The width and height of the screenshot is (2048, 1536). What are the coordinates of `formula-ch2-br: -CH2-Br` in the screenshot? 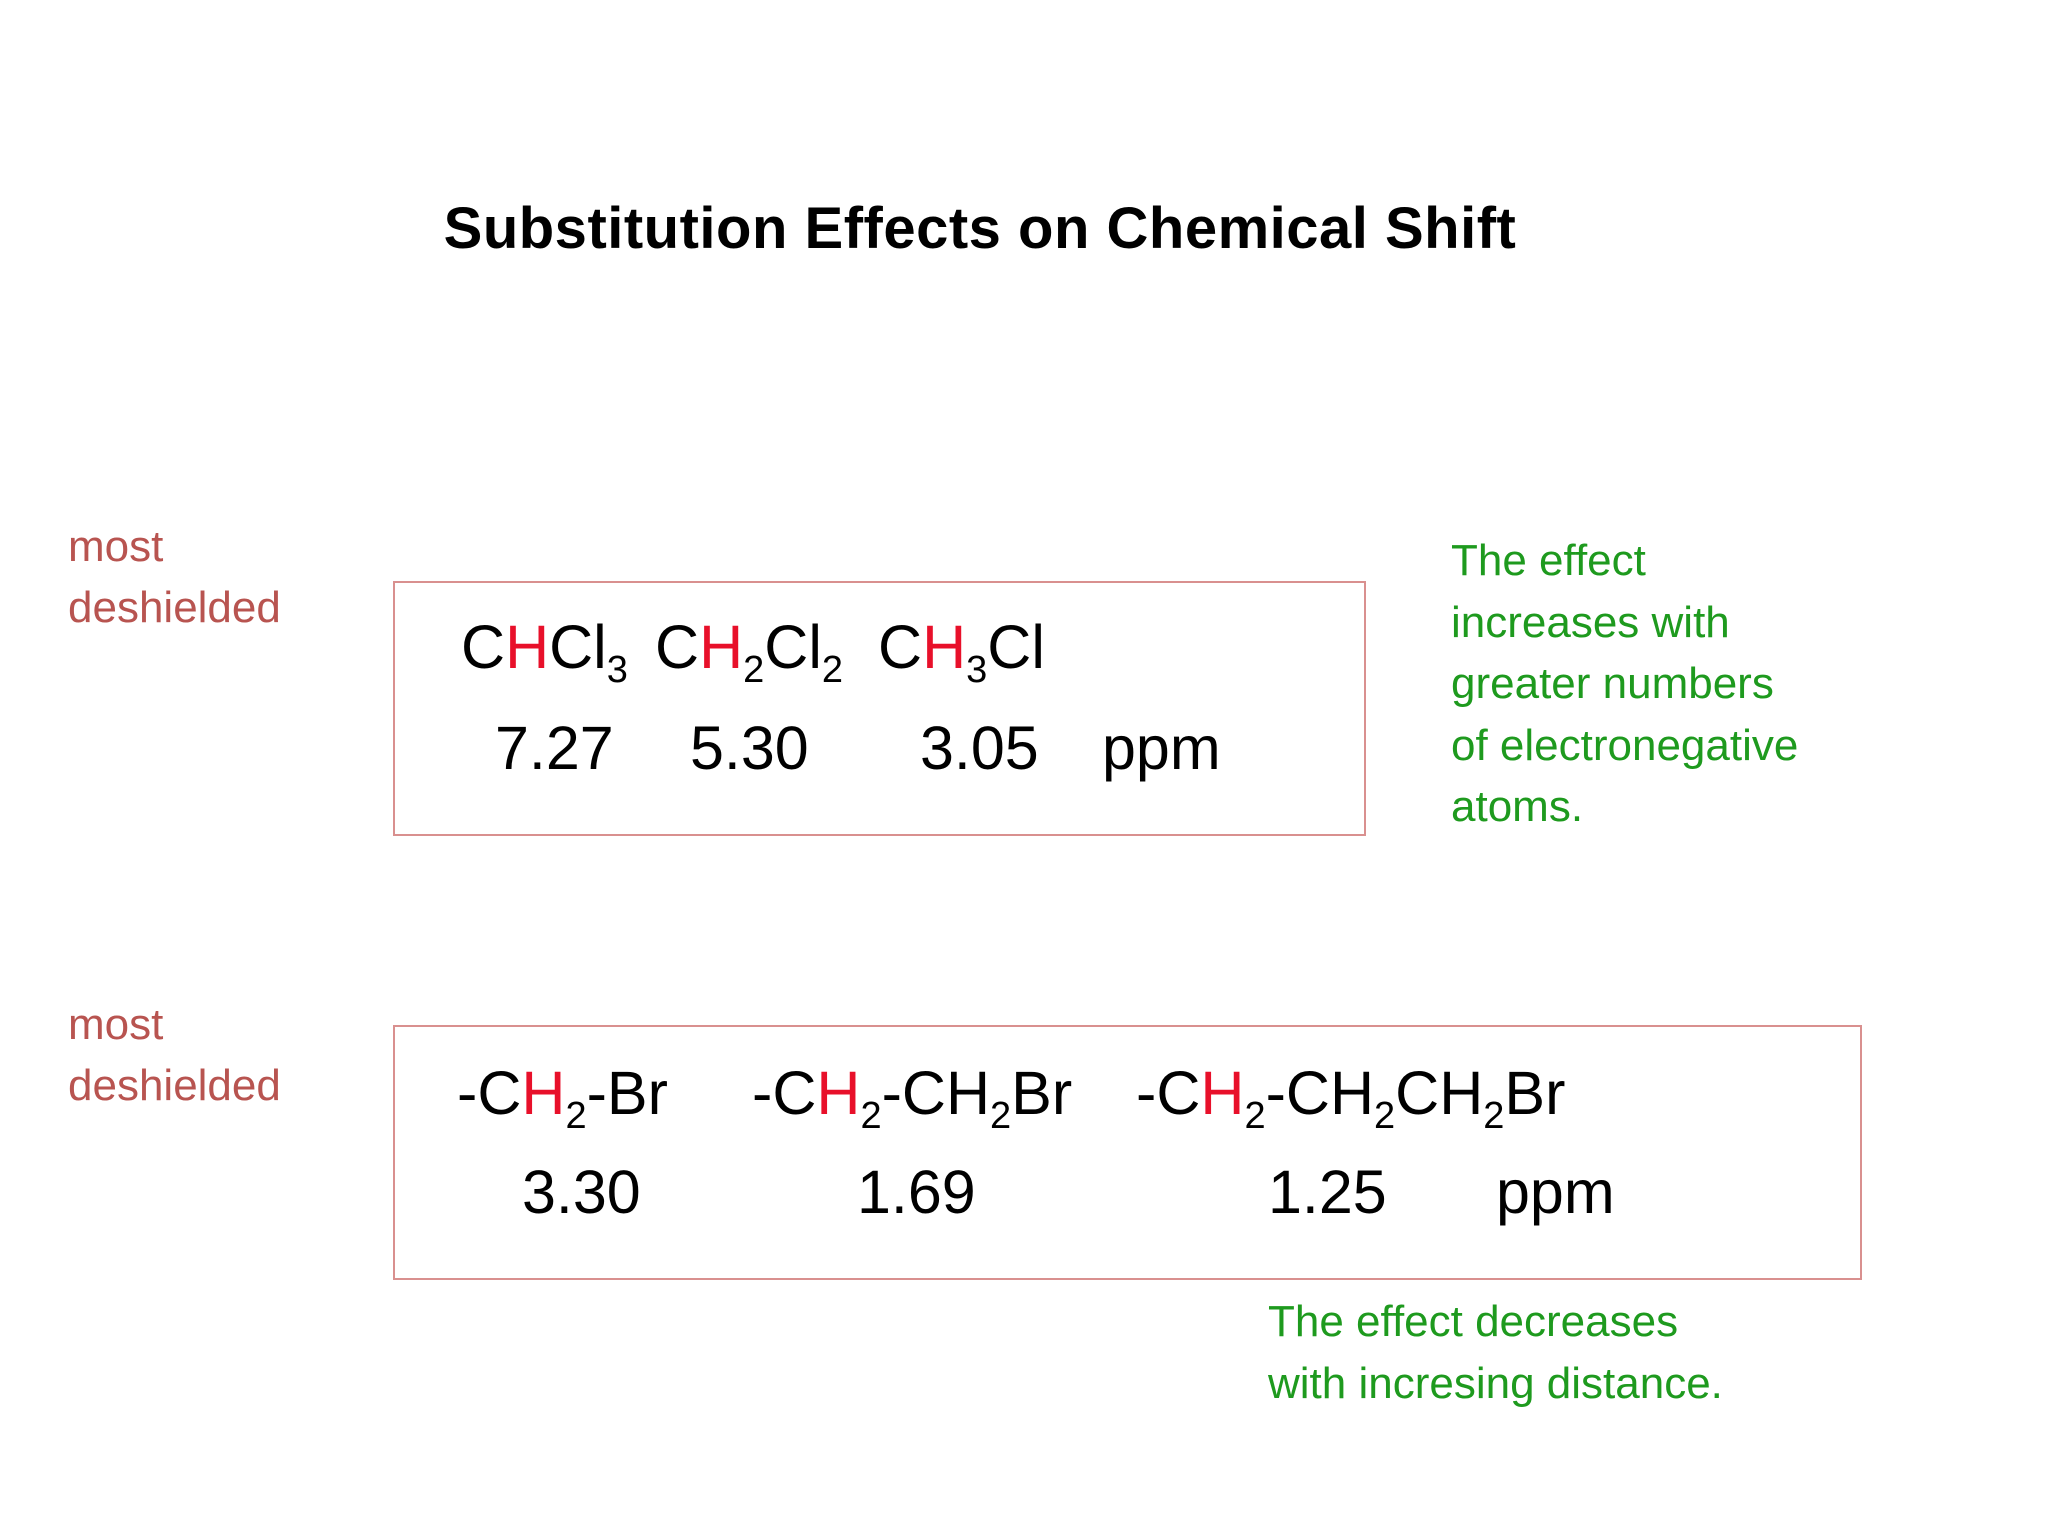 It's located at (562, 1096).